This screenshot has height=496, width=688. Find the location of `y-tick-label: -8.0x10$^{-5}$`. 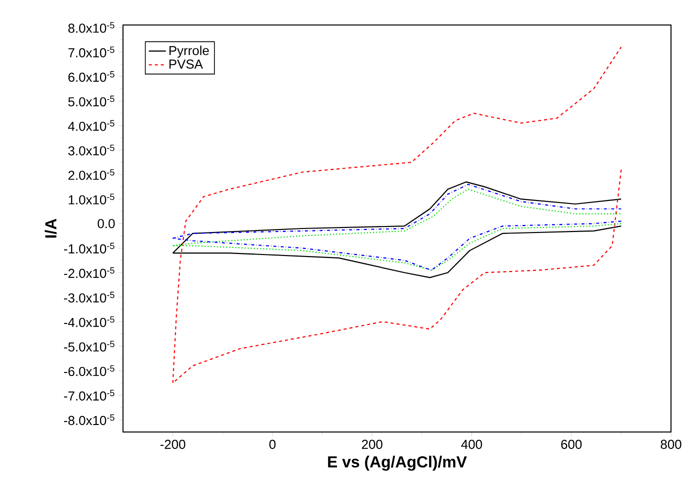

y-tick-label: -8.0x10$^{-5}$ is located at coordinates (89, 420).